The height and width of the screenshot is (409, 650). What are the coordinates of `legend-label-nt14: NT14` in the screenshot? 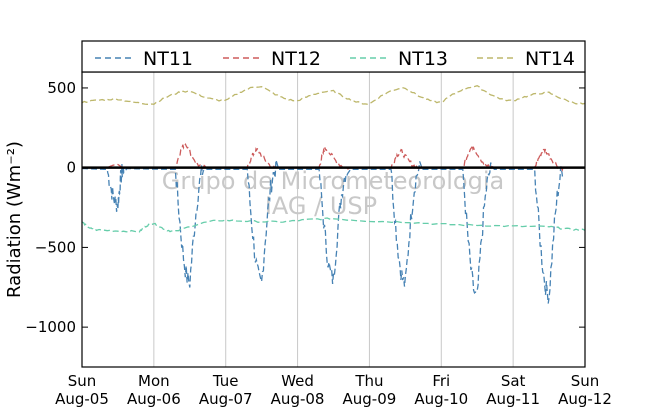 It's located at (550, 59).